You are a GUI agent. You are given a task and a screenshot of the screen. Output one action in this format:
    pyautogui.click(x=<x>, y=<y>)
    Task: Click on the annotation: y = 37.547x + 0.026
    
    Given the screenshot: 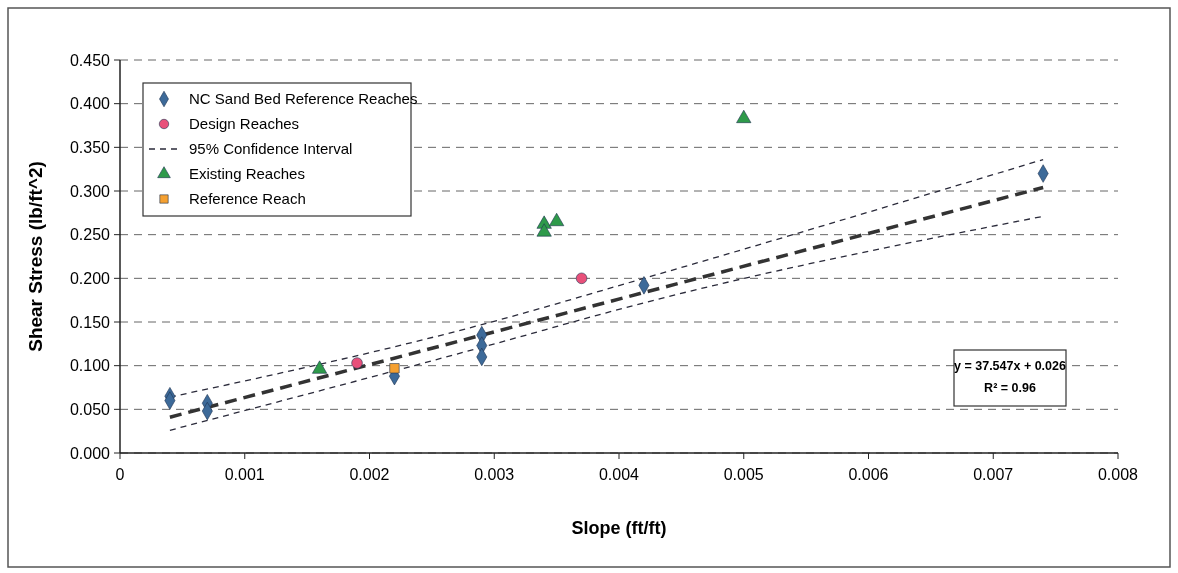 What is the action you would take?
    pyautogui.click(x=1010, y=366)
    